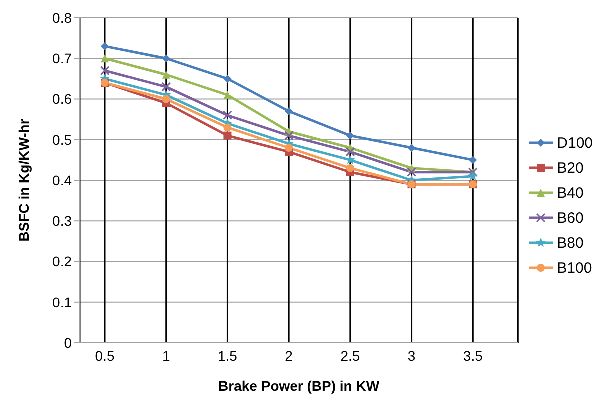  What do you see at coordinates (62, 18) in the screenshot?
I see `y-tick-label: 0.8` at bounding box center [62, 18].